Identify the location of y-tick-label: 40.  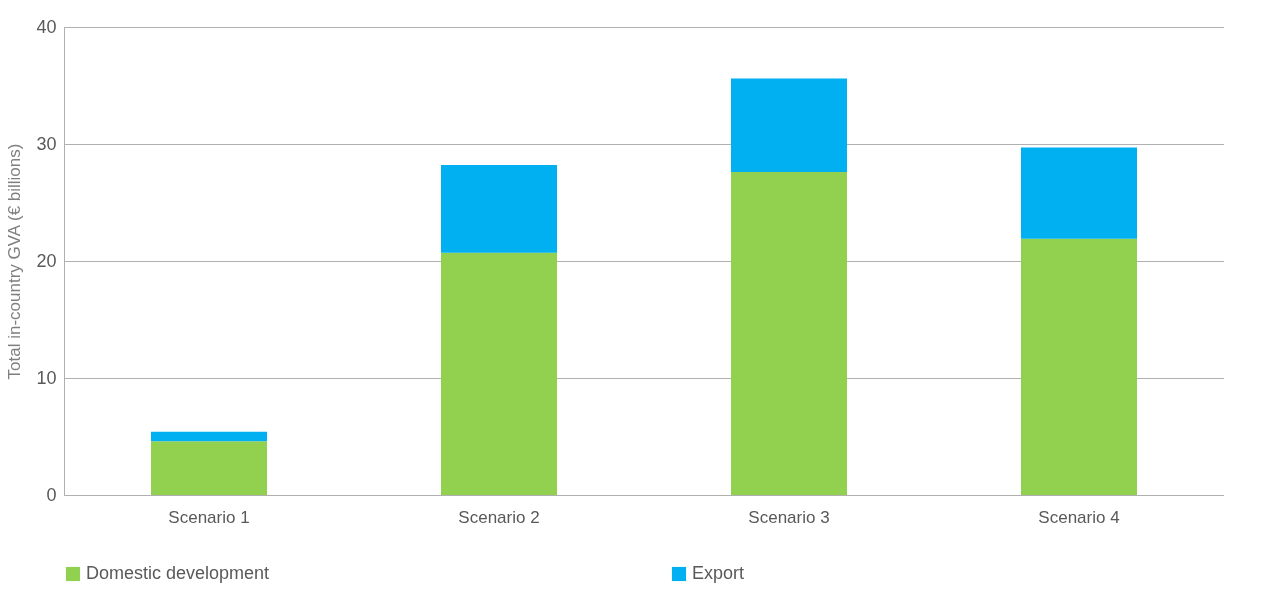
(46, 26).